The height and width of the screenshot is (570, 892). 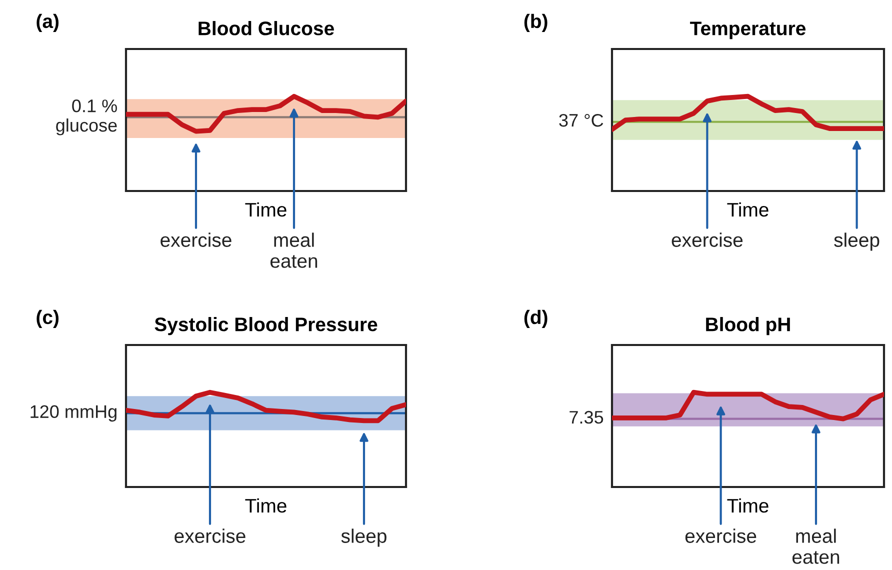 I want to click on text: (d), so click(x=536, y=319).